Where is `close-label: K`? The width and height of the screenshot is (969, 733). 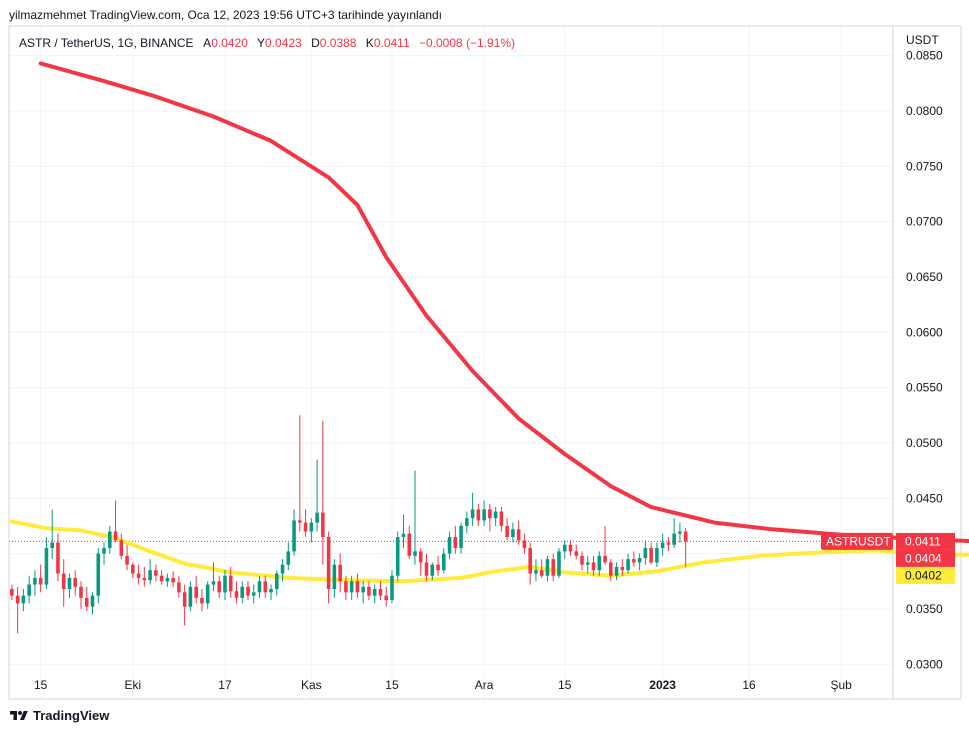
close-label: K is located at coordinates (369, 43).